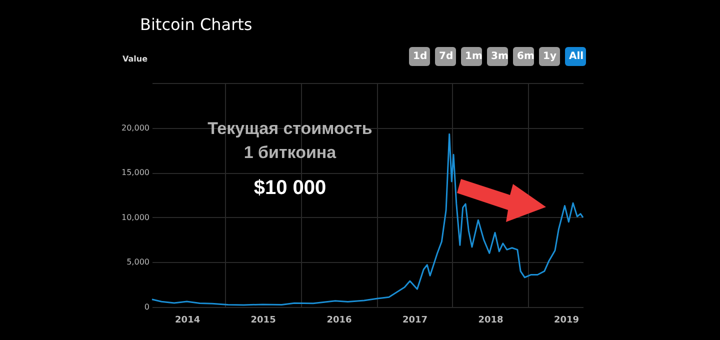  I want to click on x-tick-label: 2018, so click(491, 321).